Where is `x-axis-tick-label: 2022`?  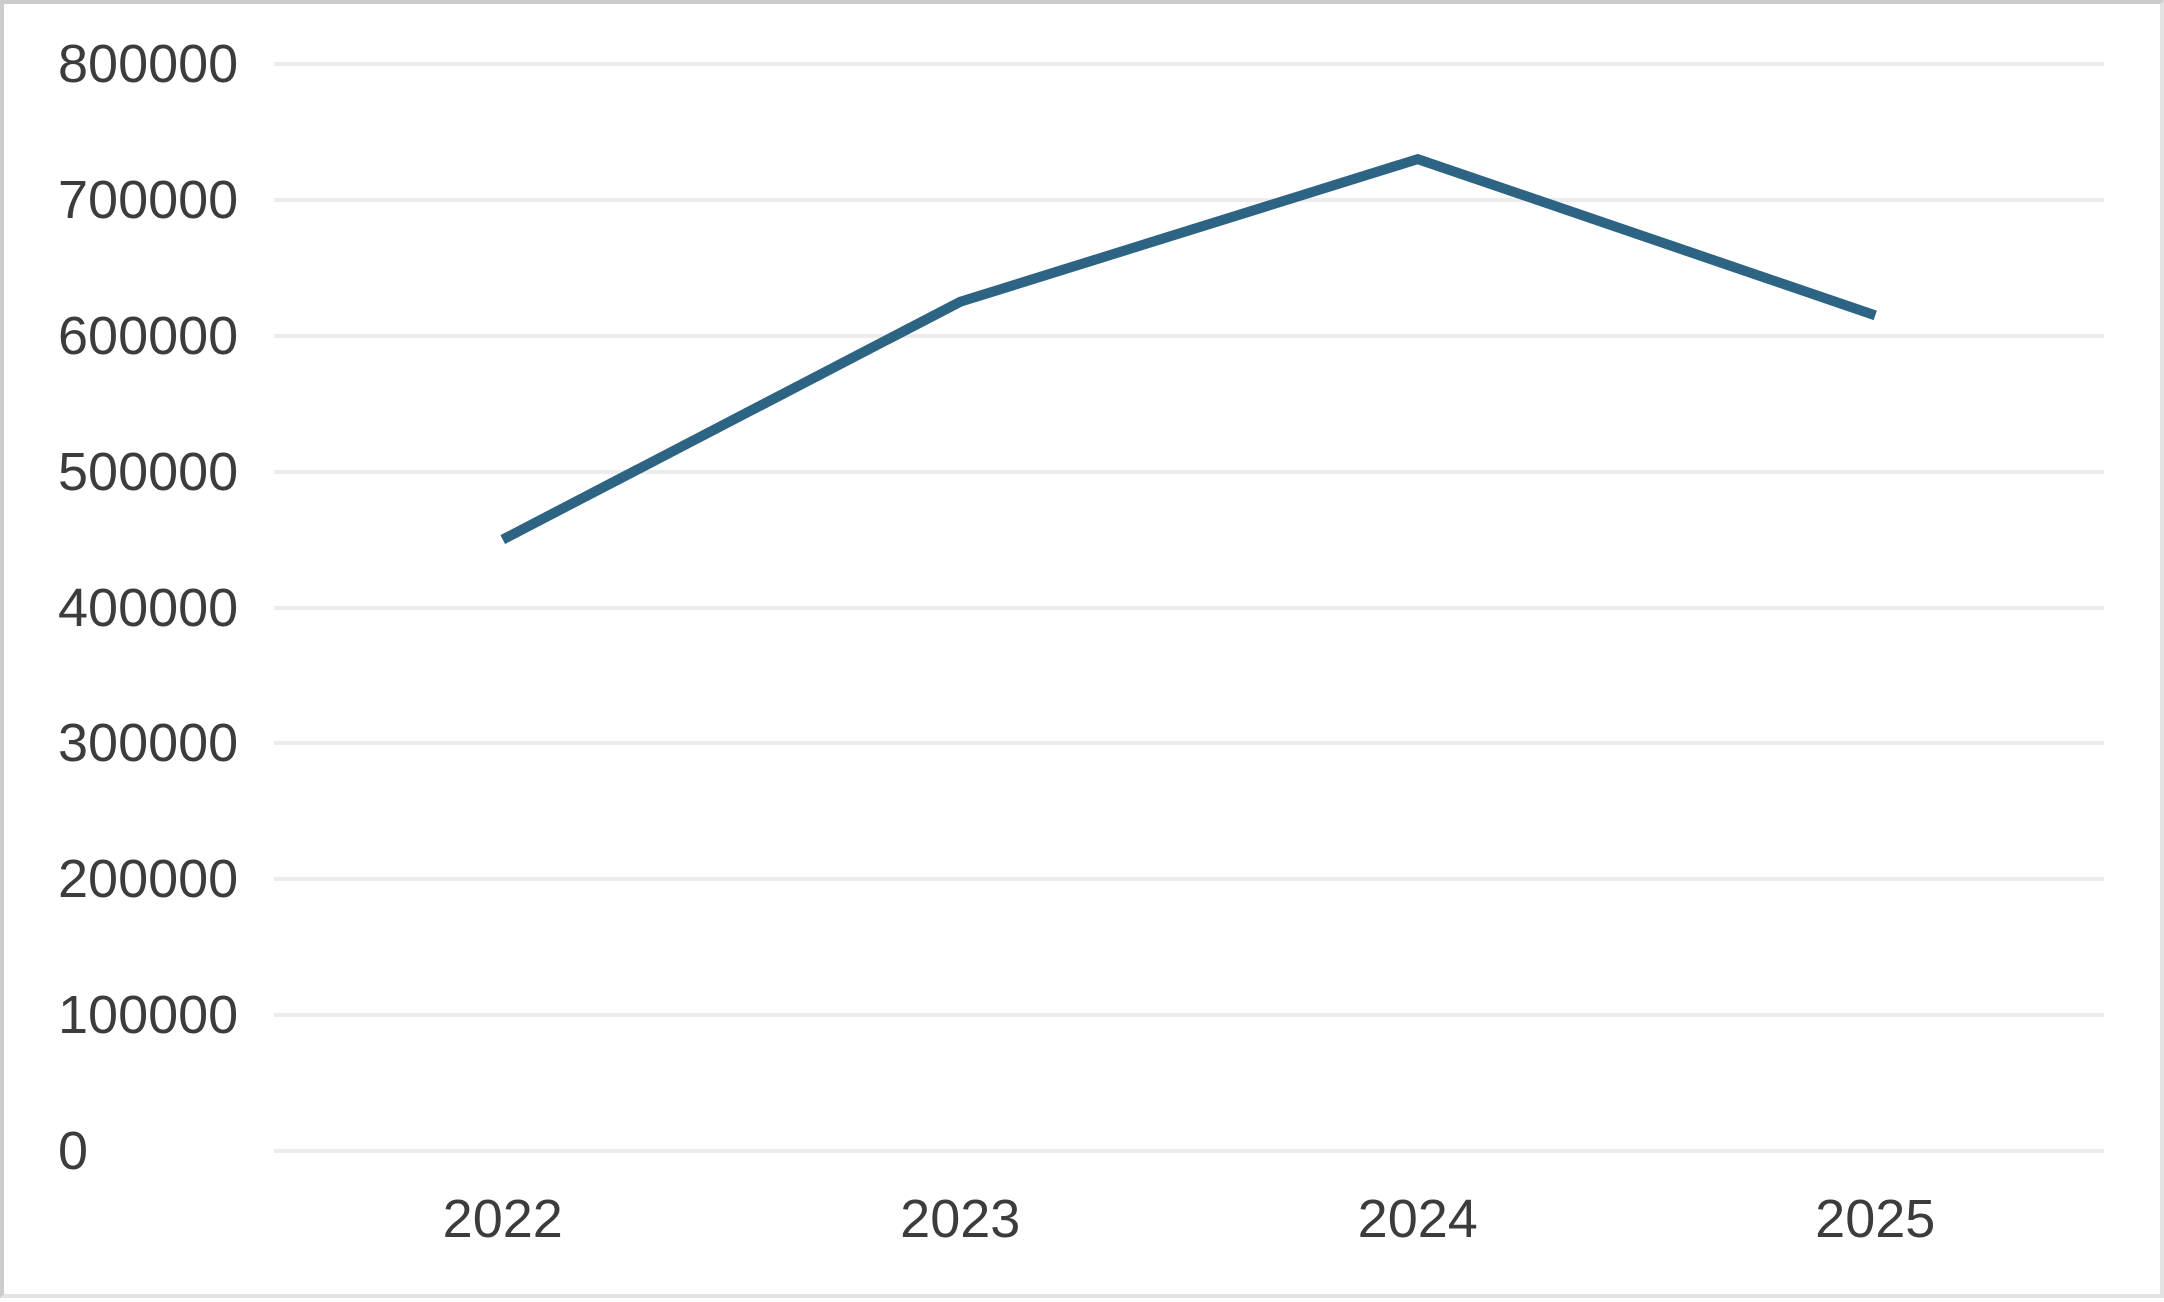 x-axis-tick-label: 2022 is located at coordinates (502, 1219).